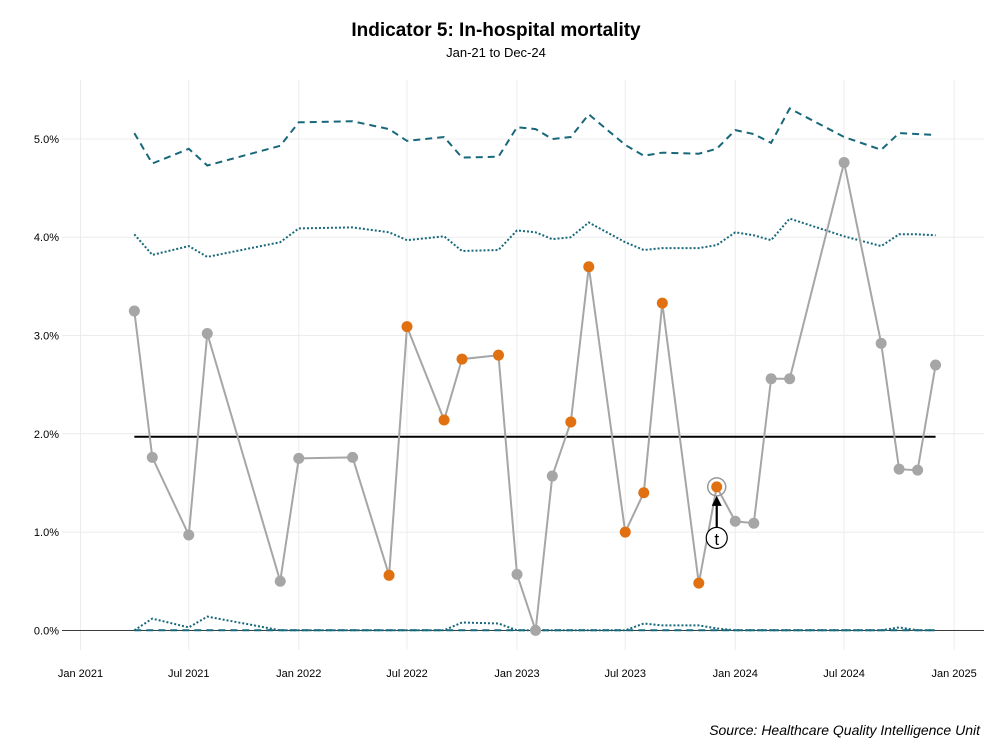 This screenshot has width=992, height=744. I want to click on upper-warning-limit-2sigma, so click(534, 237).